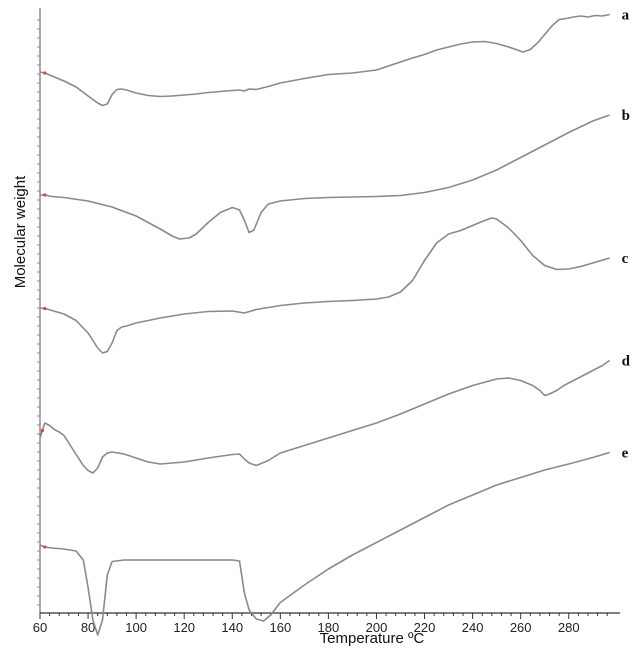 The width and height of the screenshot is (635, 650). I want to click on series-label-a: a, so click(626, 16).